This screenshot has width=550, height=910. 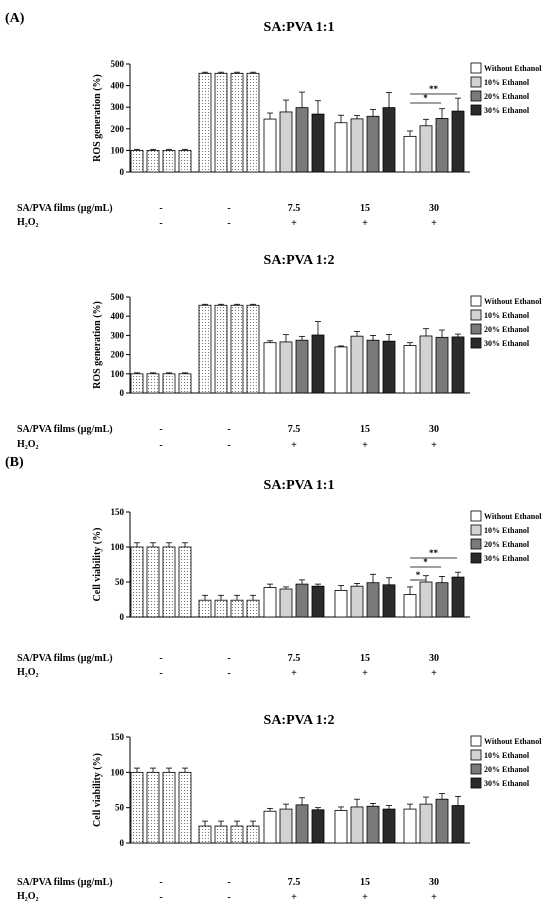 What do you see at coordinates (118, 64) in the screenshot?
I see `y-tick-label: 500` at bounding box center [118, 64].